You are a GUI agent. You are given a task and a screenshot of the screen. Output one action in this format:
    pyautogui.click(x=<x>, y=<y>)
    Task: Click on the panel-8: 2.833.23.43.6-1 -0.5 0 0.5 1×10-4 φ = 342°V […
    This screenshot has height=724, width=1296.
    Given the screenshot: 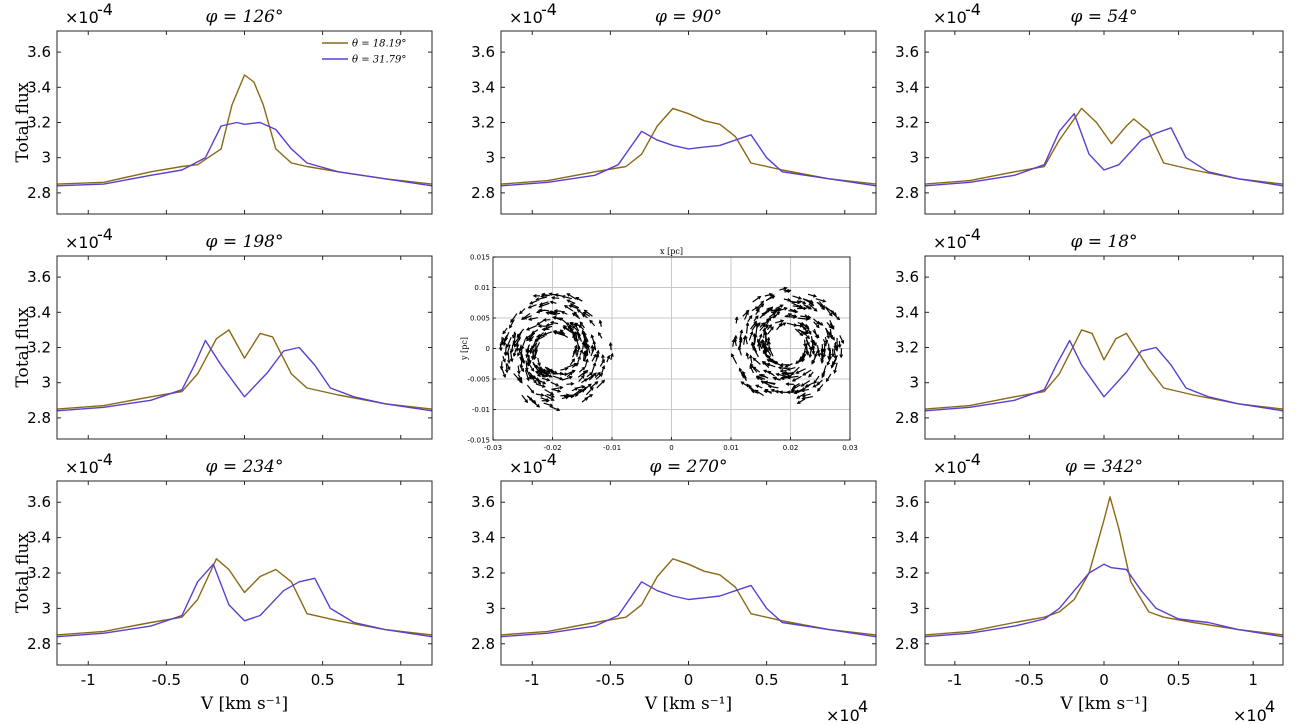 What is the action you would take?
    pyautogui.click(x=1089, y=587)
    